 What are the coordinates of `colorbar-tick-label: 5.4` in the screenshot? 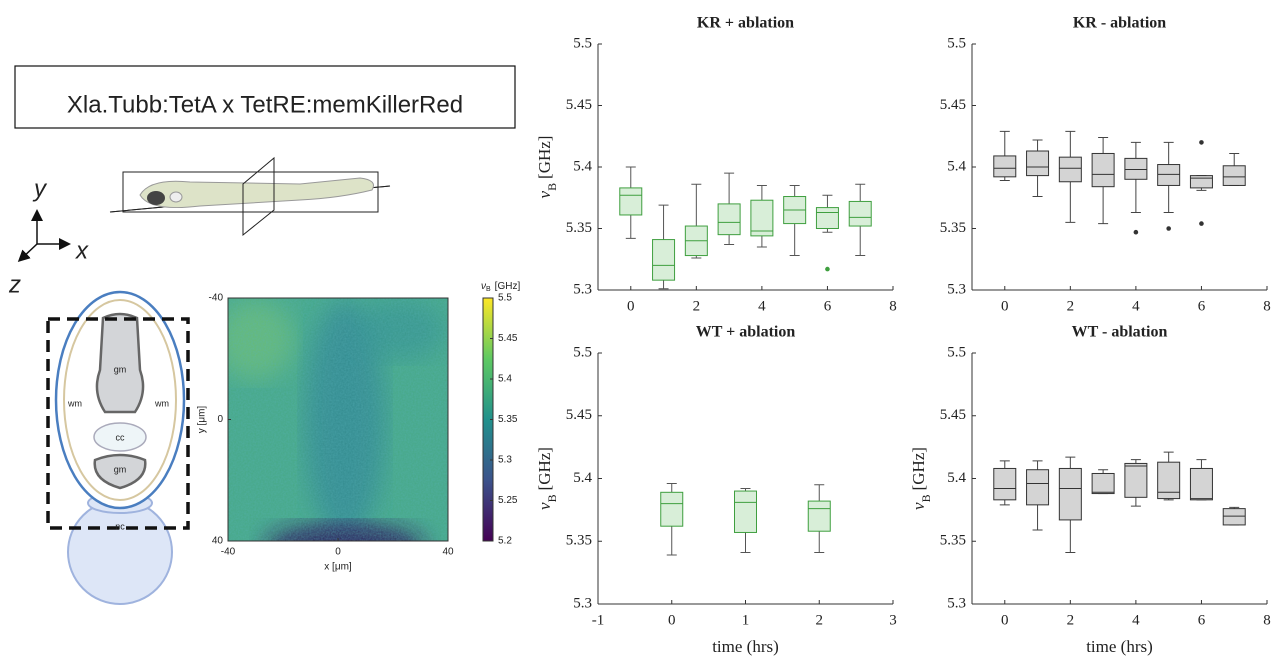 It's located at (505, 379).